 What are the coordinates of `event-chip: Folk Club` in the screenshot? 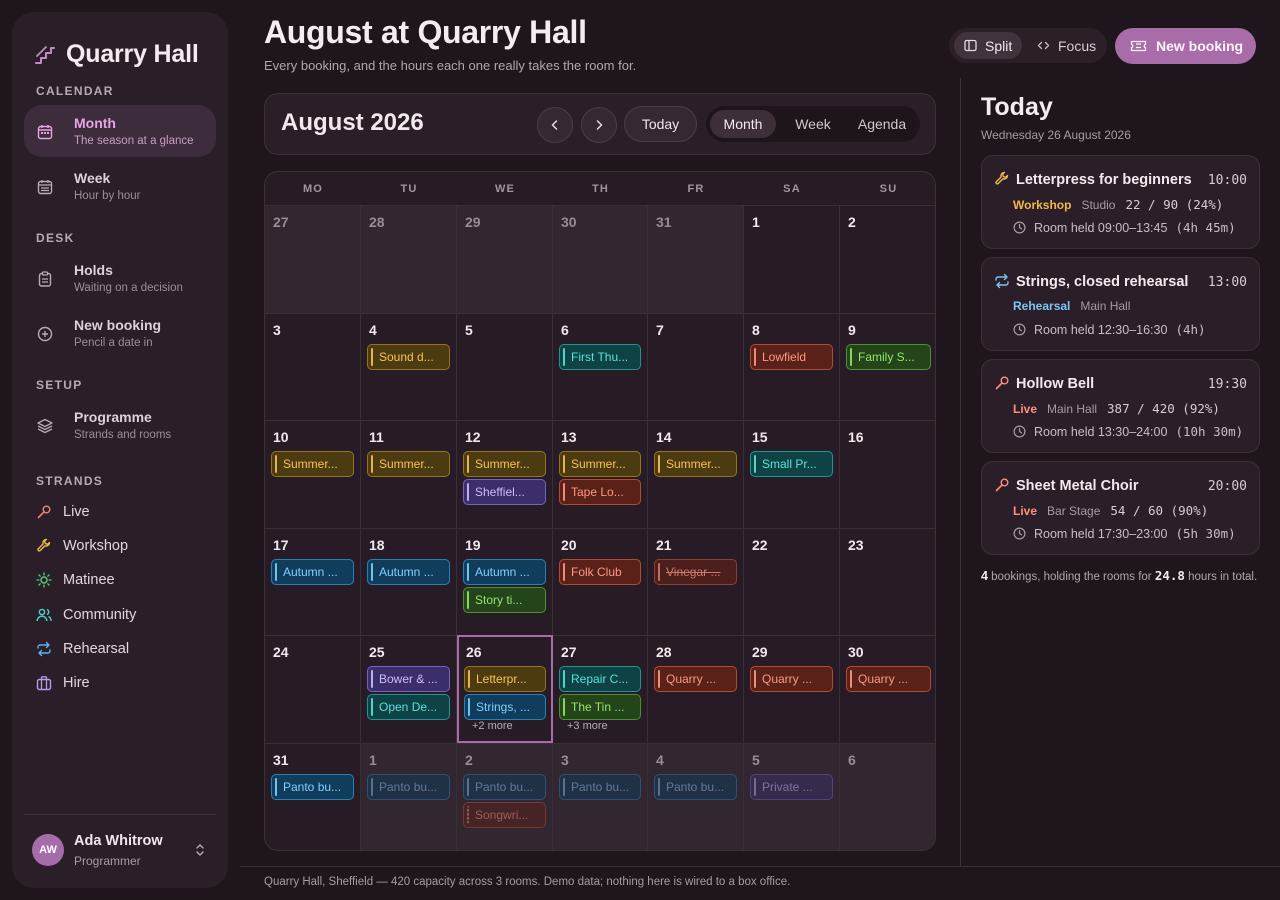 It's located at (600, 572).